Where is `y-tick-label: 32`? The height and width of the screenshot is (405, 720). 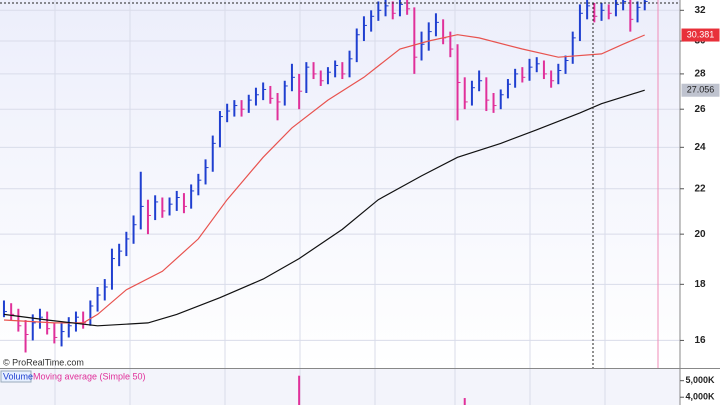
y-tick-label: 32 is located at coordinates (700, 10).